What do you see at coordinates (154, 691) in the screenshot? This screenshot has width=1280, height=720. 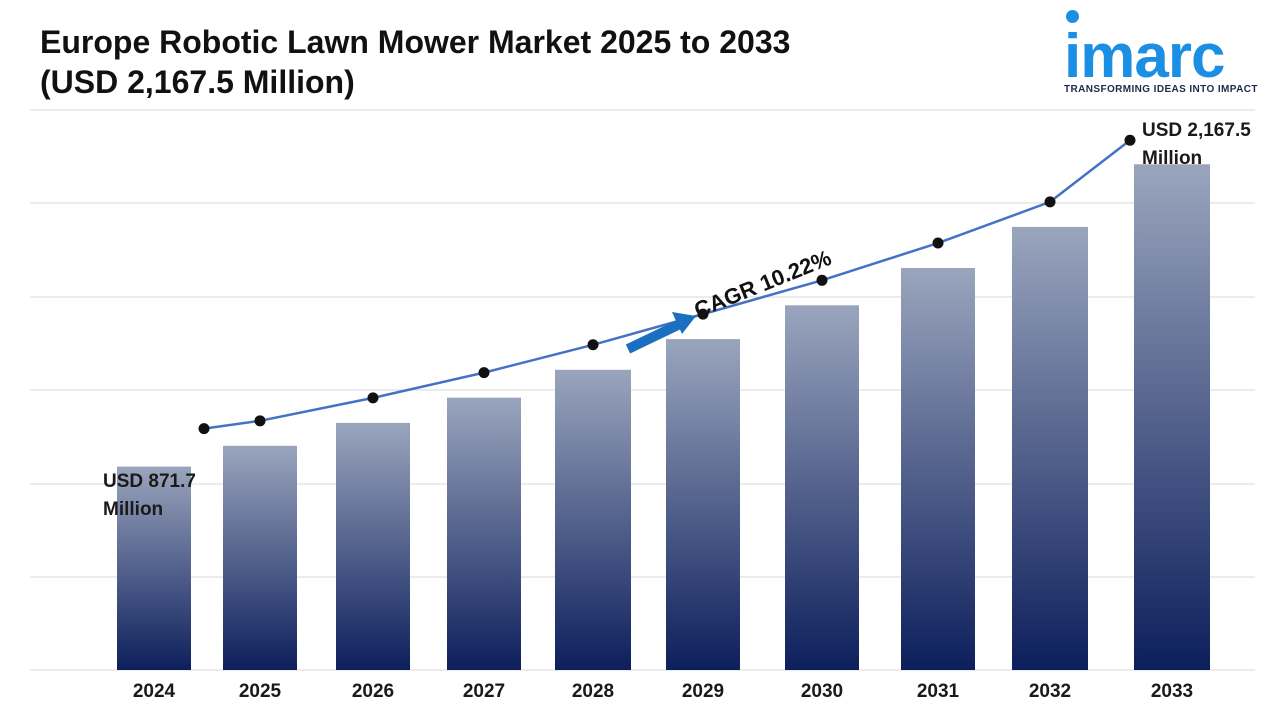 I see `x-tick-2024: 2024` at bounding box center [154, 691].